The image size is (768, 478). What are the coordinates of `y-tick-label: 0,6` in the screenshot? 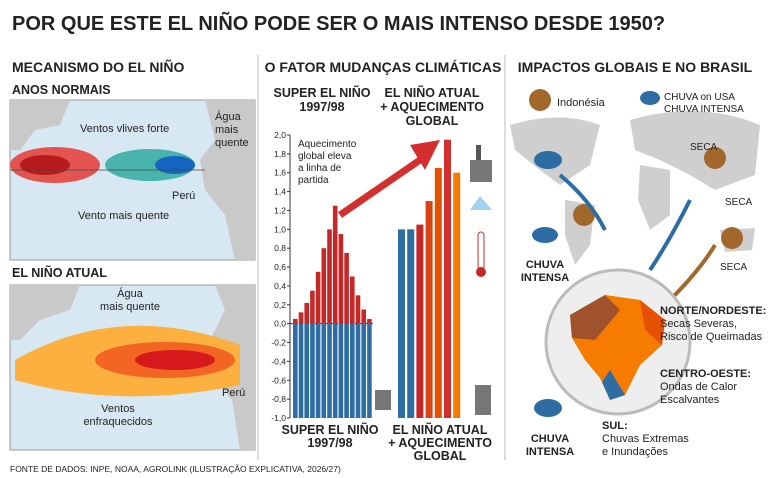 It's located at (280, 267).